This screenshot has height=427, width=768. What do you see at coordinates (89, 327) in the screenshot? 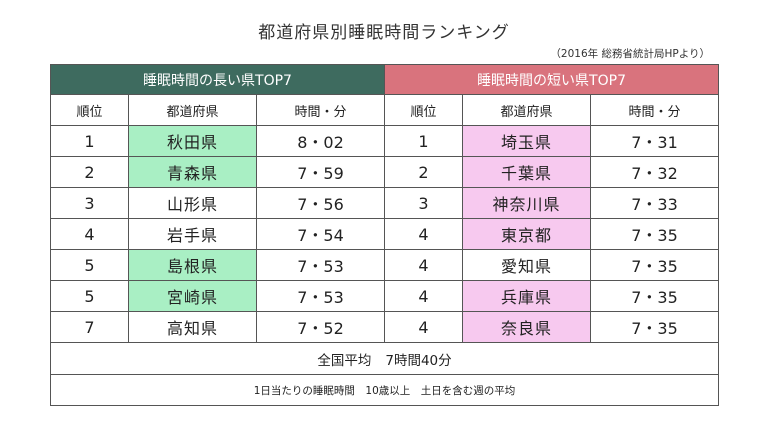
I see `long-rank-cell: 7` at bounding box center [89, 327].